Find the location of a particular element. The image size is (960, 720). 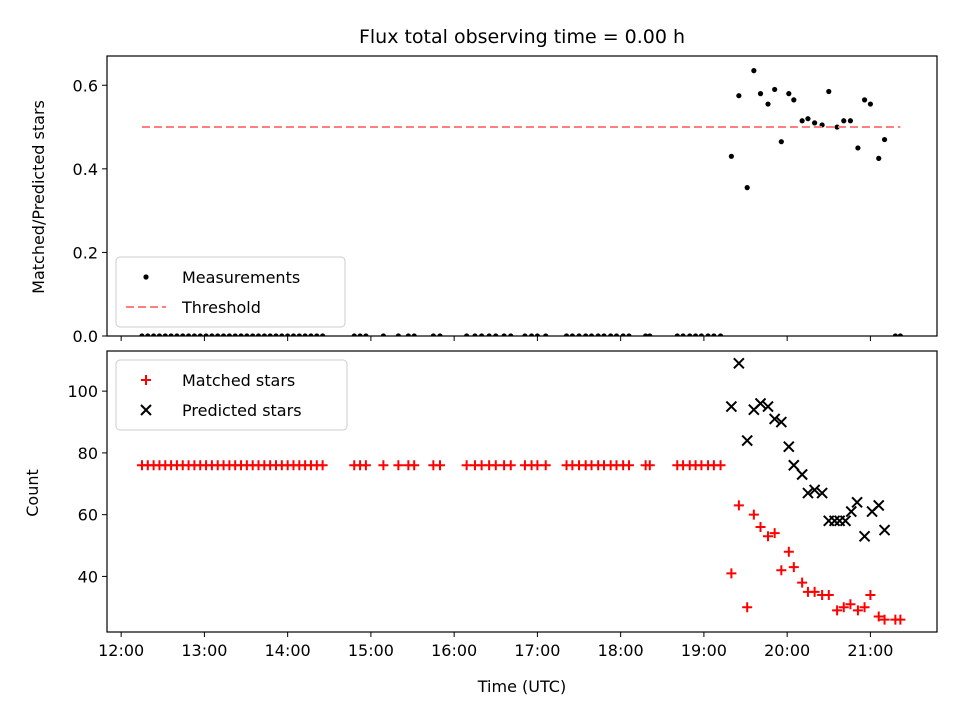

x-tick-label: 19:00 is located at coordinates (704, 650).